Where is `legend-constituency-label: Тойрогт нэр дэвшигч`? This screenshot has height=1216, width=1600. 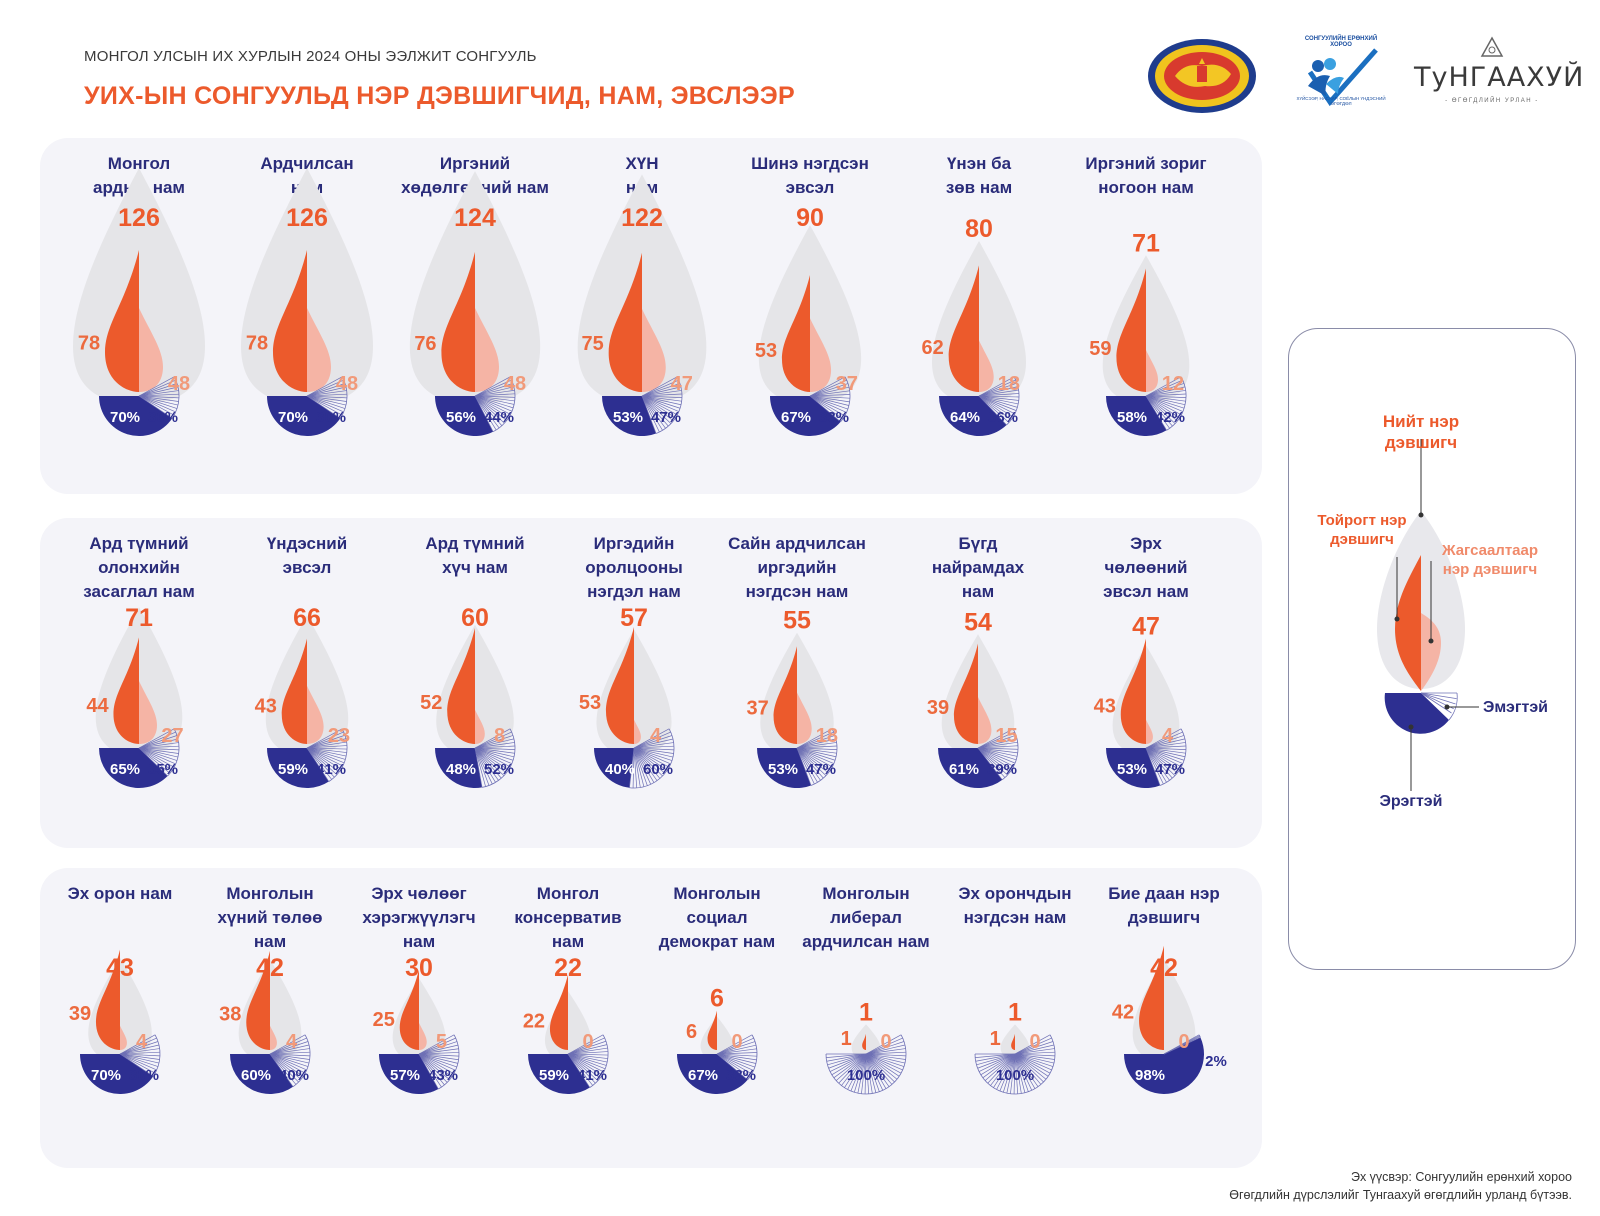
legend-constituency-label: Тойрогт нэр дэвшигч is located at coordinates (1362, 530).